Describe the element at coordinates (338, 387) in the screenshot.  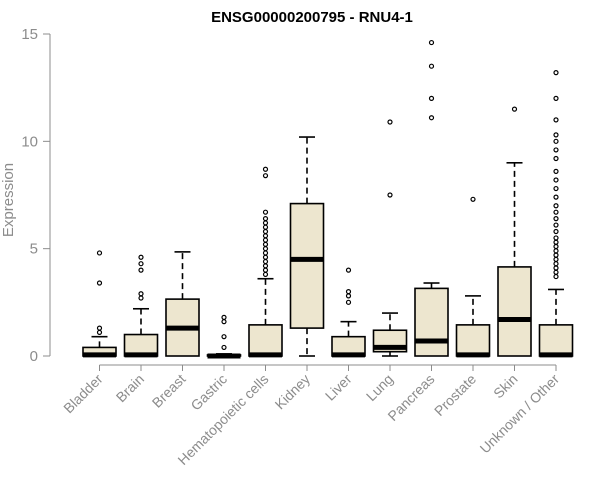
I see `x-tick-label: Liver` at that location.